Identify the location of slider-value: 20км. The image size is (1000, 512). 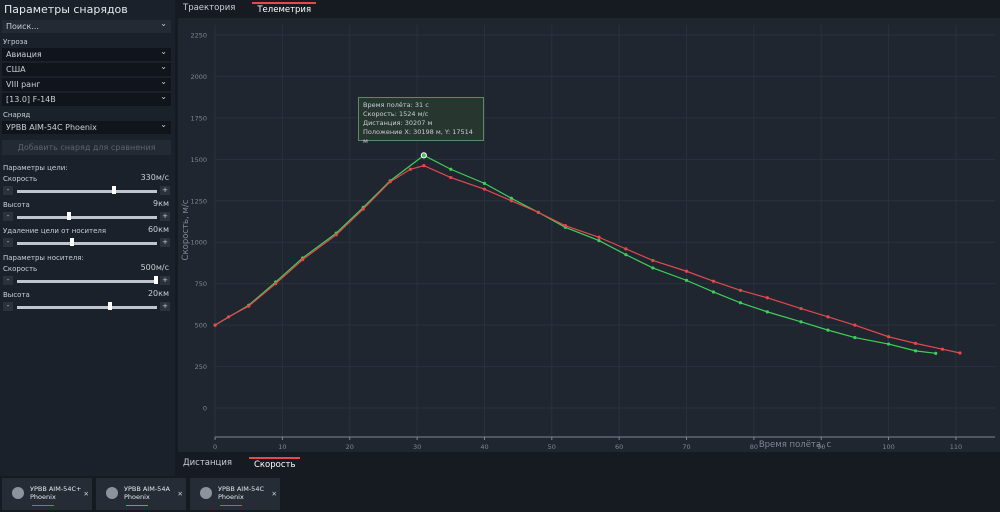
(158, 293).